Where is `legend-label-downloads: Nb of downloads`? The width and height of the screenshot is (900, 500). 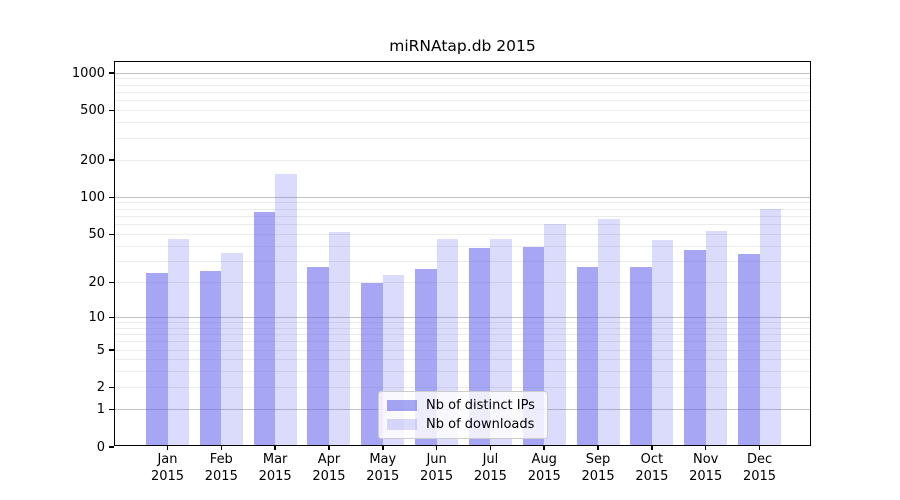 legend-label-downloads: Nb of downloads is located at coordinates (480, 424).